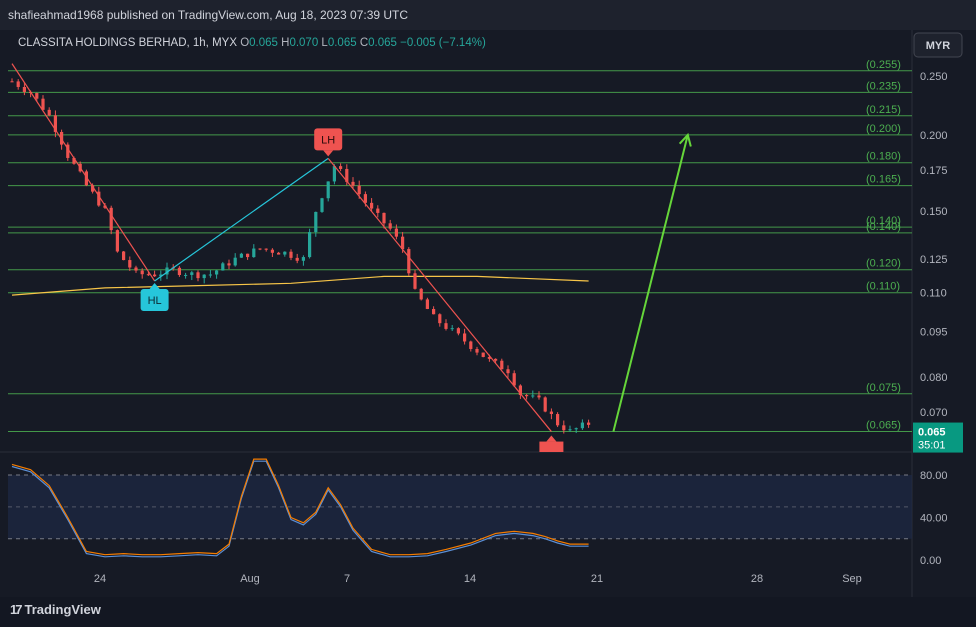  What do you see at coordinates (685, 139) in the screenshot?
I see `projection-arrow-head` at bounding box center [685, 139].